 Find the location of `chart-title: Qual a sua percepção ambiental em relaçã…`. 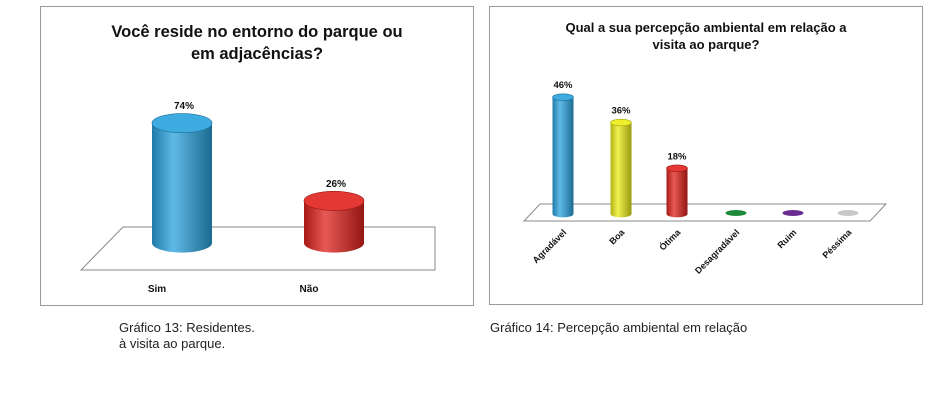

chart-title: Qual a sua percepção ambiental em relaçã… is located at coordinates (706, 36).